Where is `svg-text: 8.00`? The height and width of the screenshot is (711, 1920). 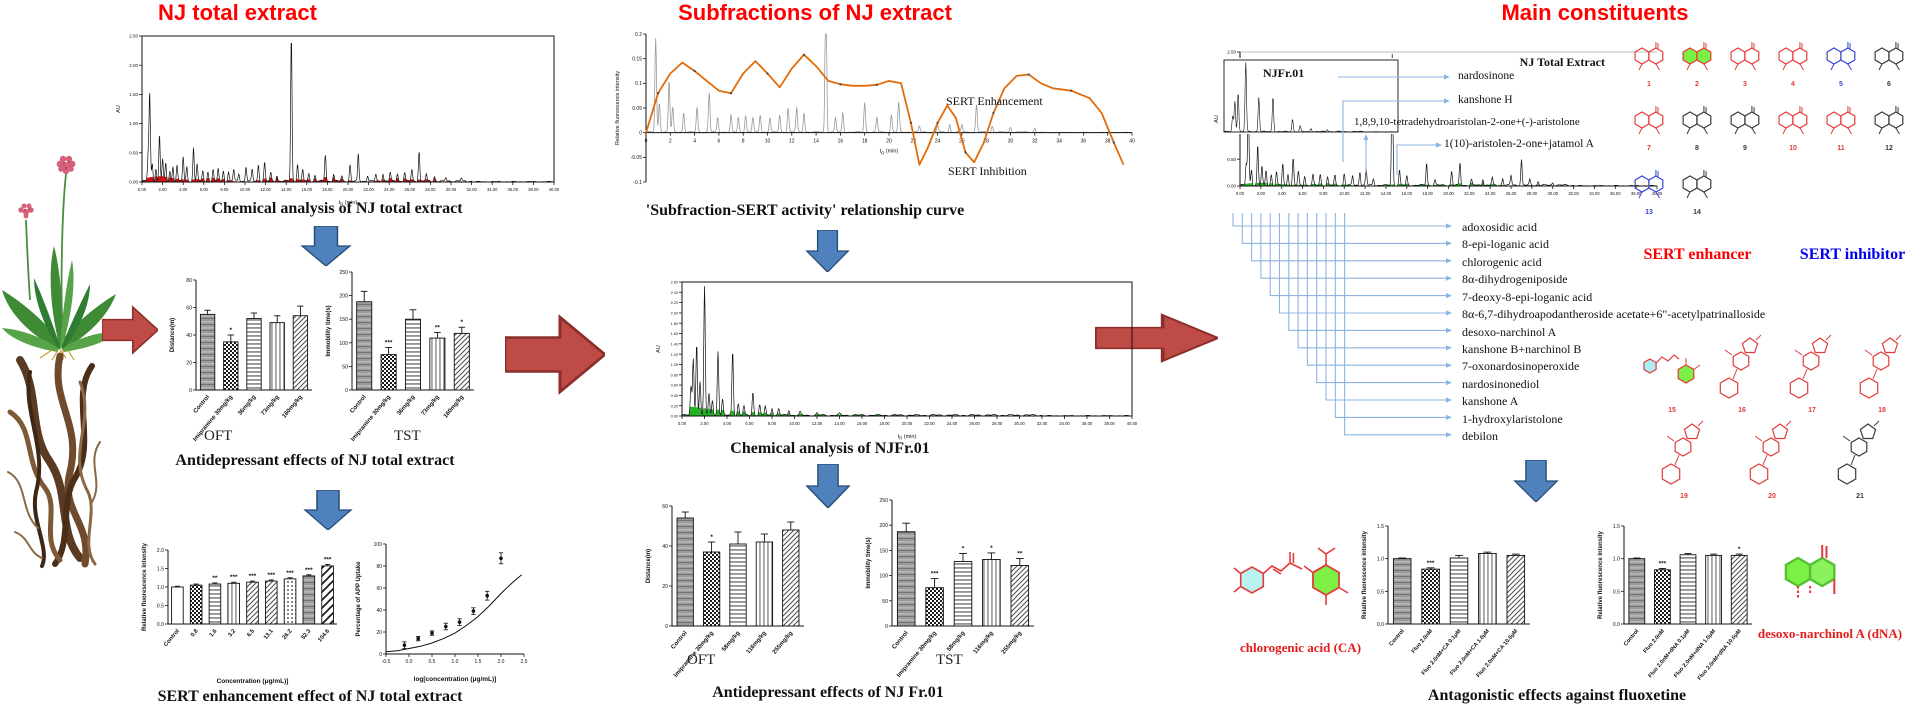 svg-text: 8.00 is located at coordinates (1323, 193).